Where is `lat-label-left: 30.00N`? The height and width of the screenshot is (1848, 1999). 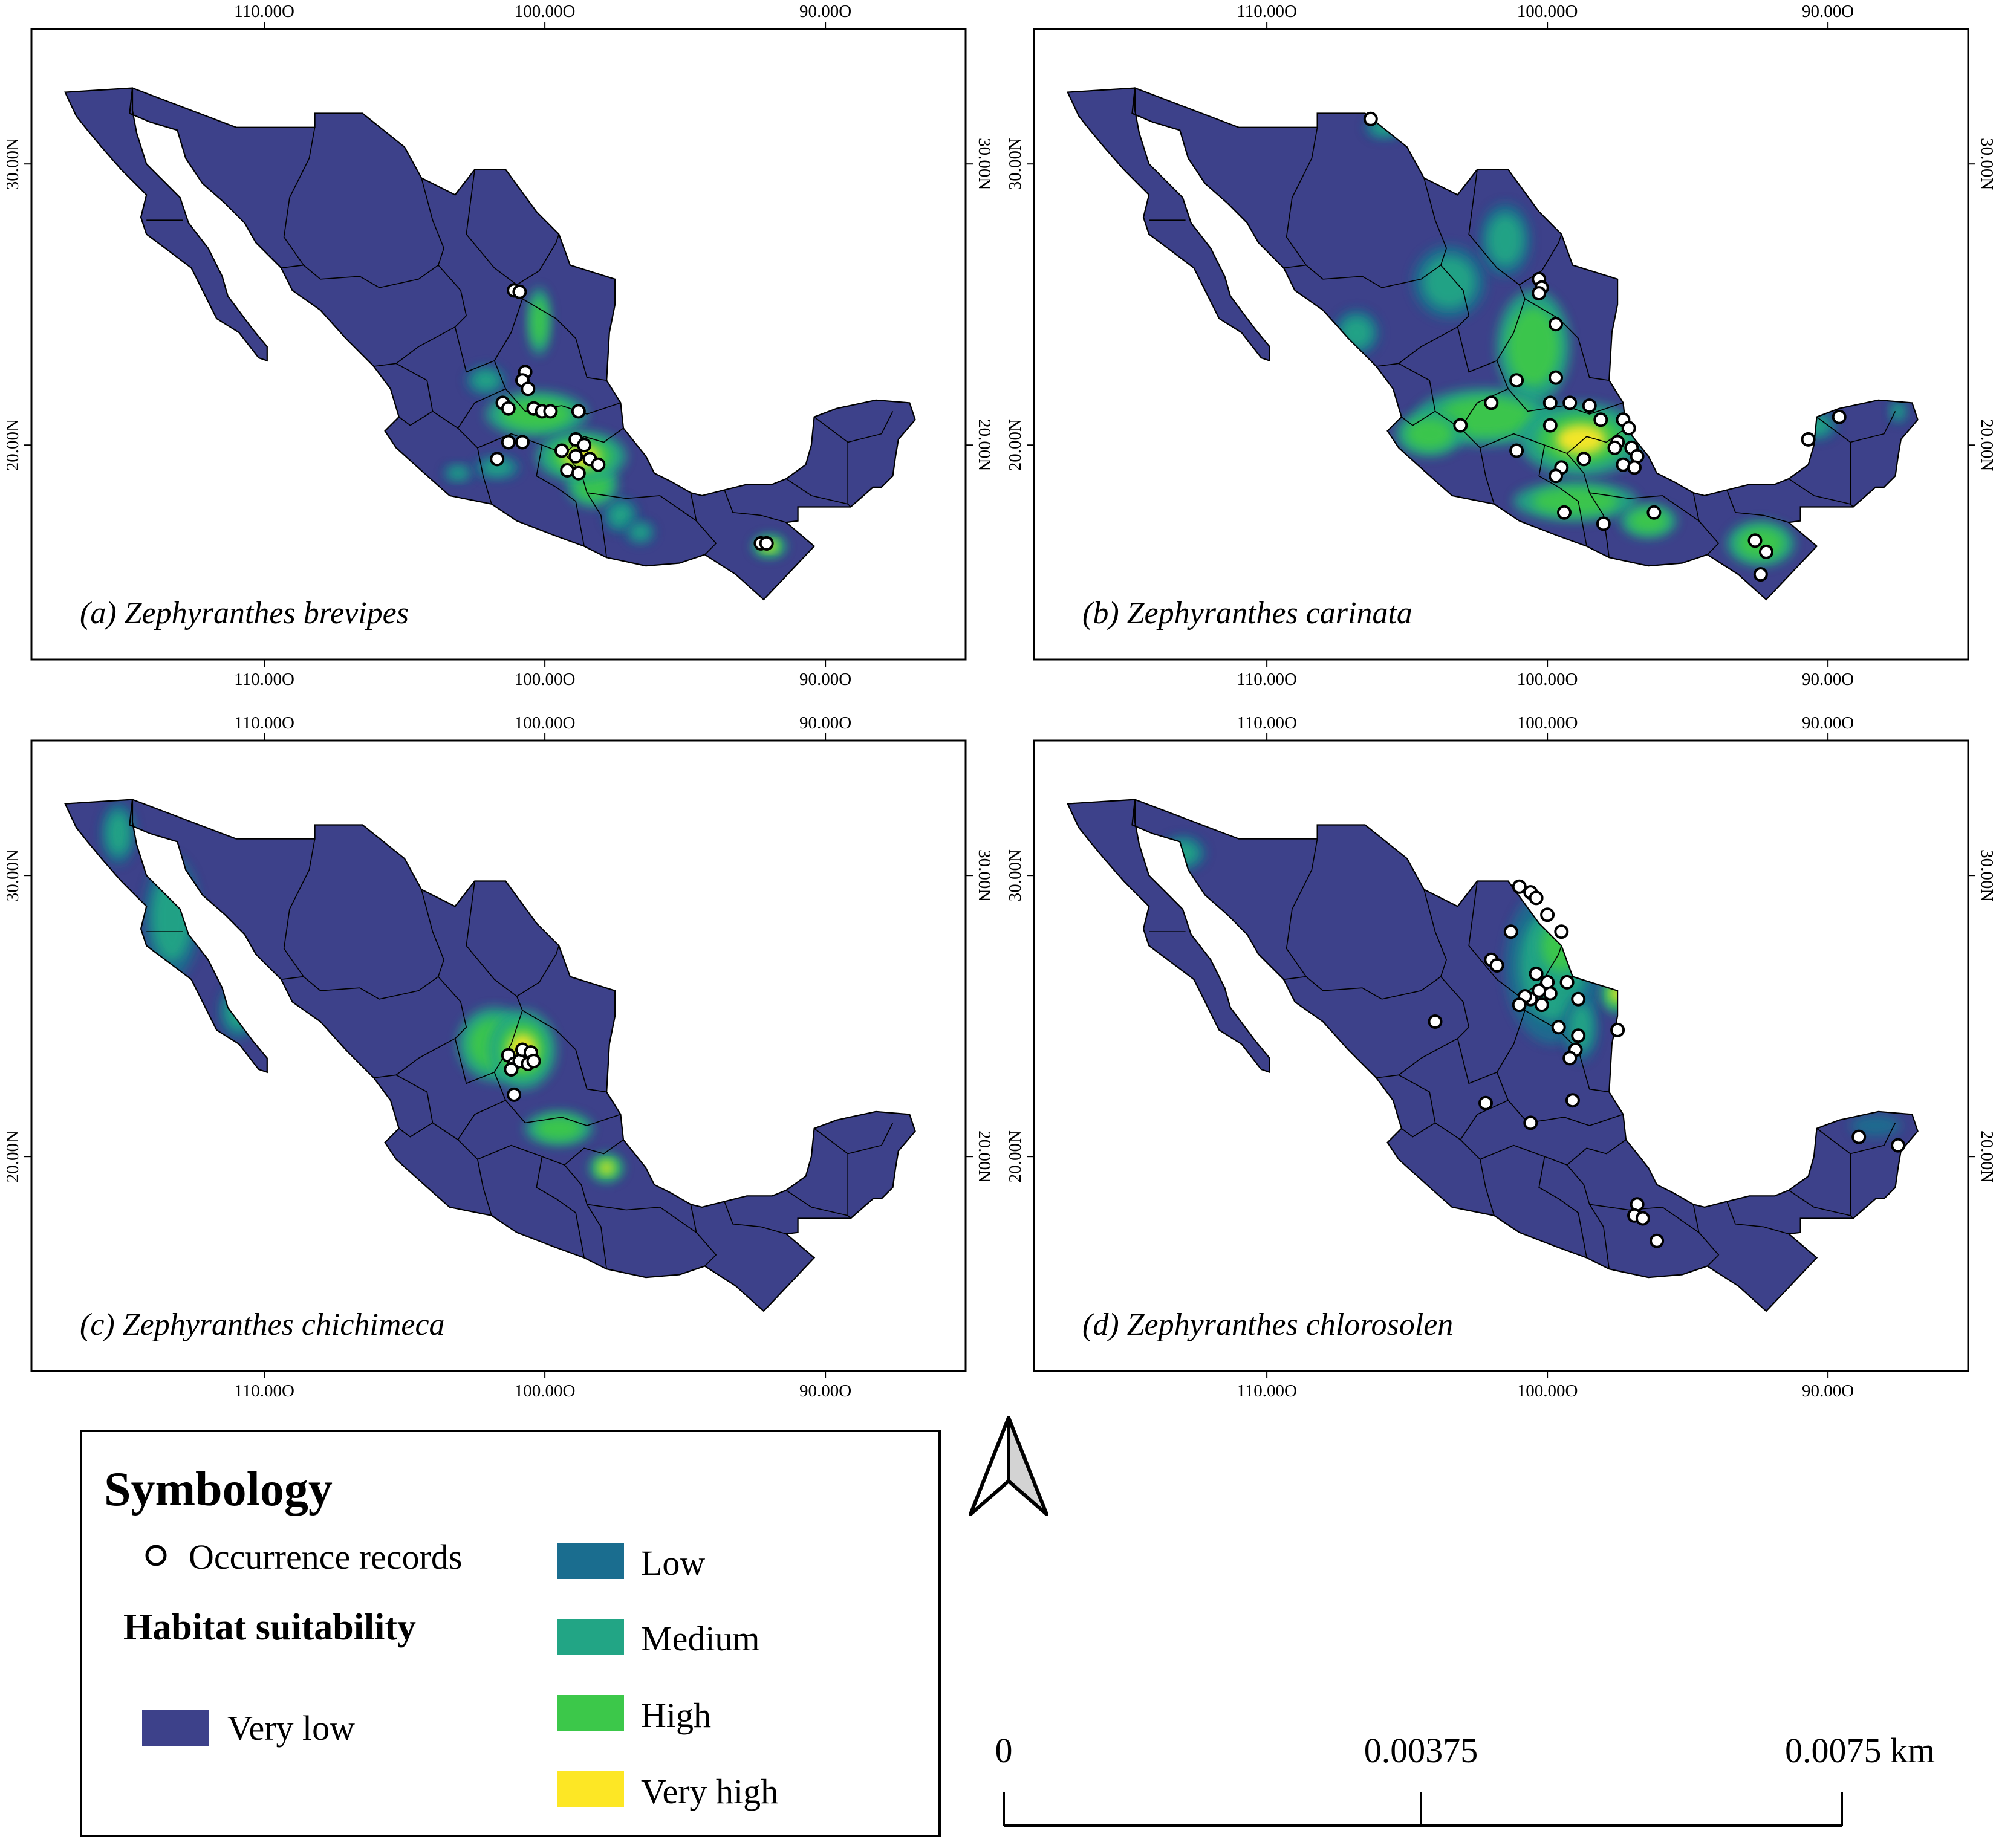
lat-label-left: 30.00N is located at coordinates (12, 164).